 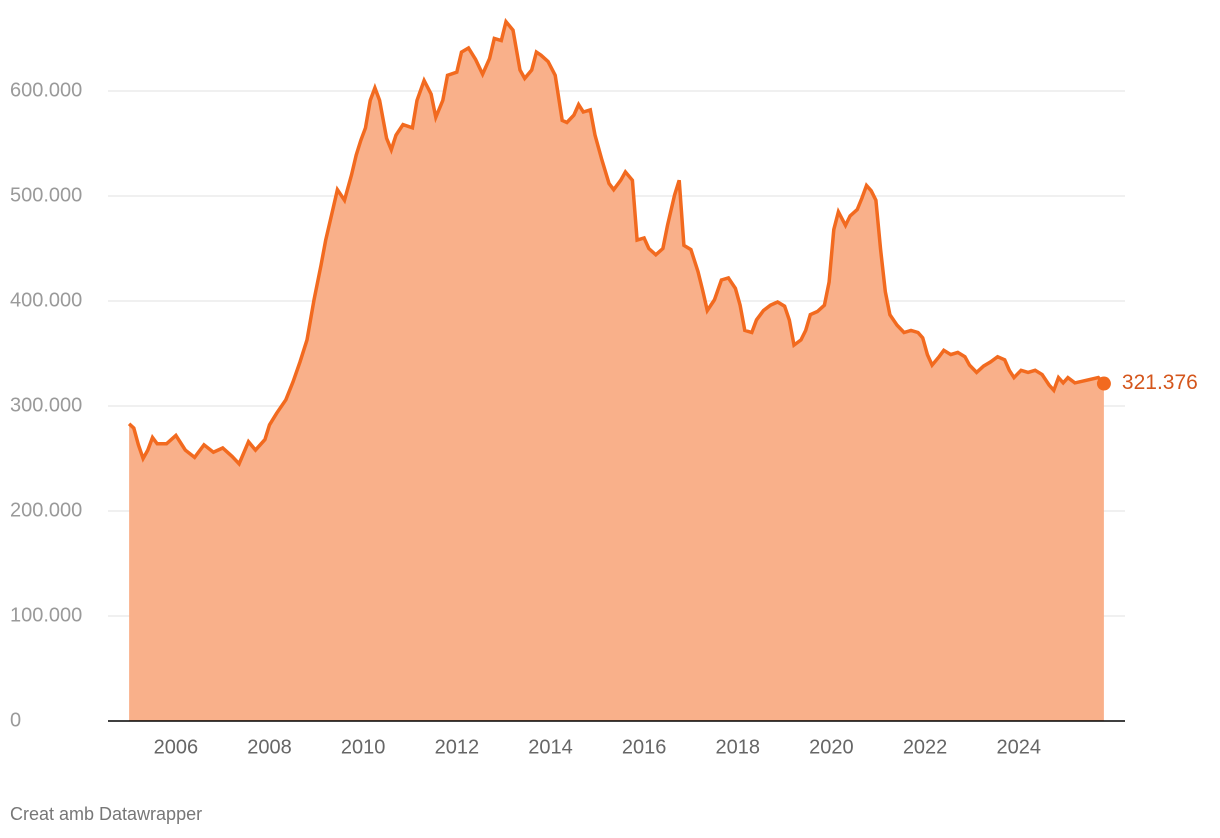 What do you see at coordinates (1160, 382) in the screenshot?
I see `value-label: 321.376` at bounding box center [1160, 382].